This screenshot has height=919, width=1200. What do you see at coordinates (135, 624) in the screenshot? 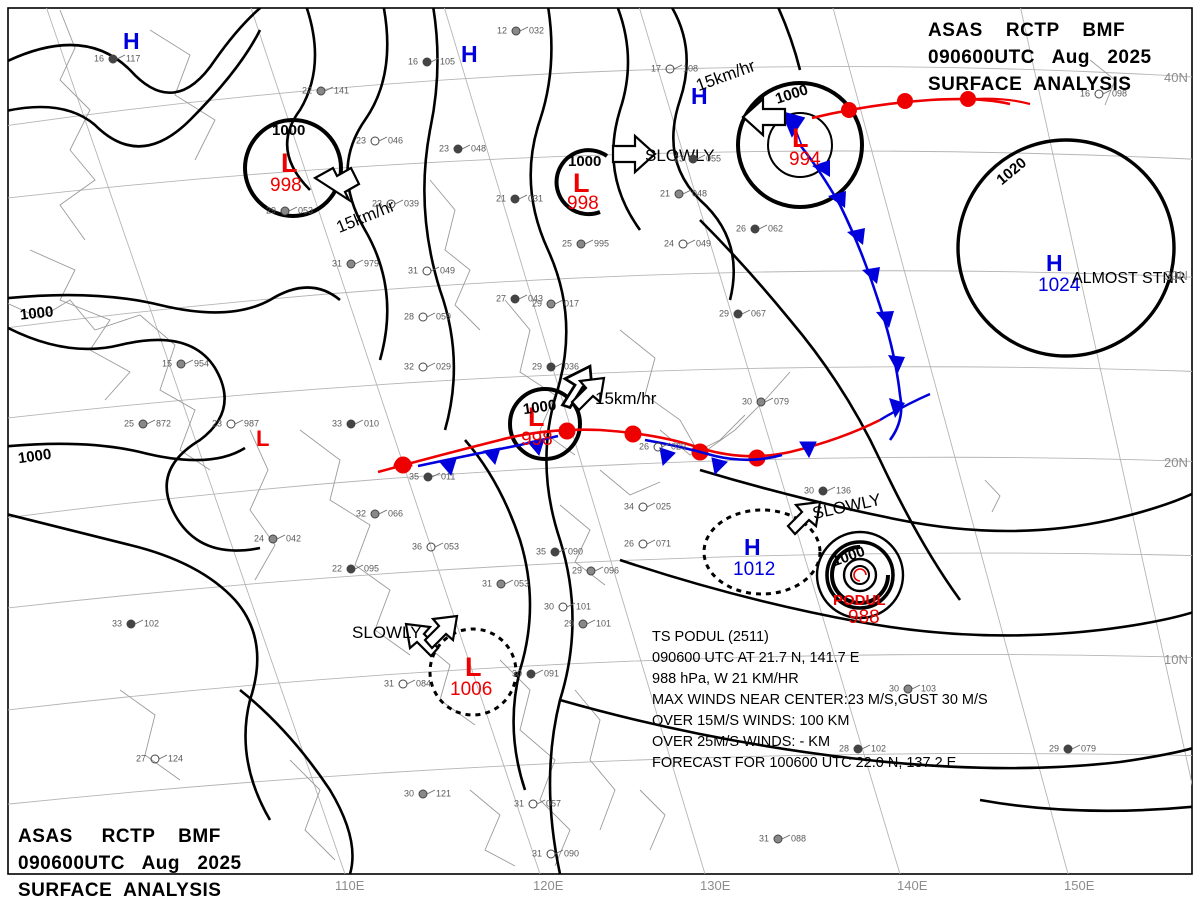
I see `station-plot: 33 102` at bounding box center [135, 624].